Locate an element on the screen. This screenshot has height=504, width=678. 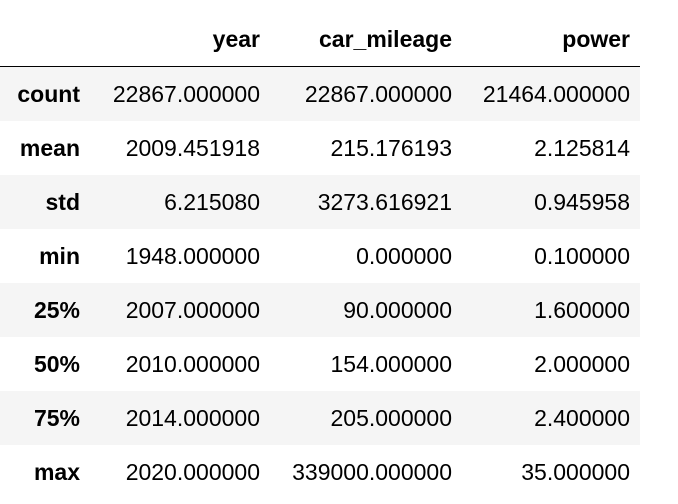
row-label: 50% is located at coordinates (56, 363).